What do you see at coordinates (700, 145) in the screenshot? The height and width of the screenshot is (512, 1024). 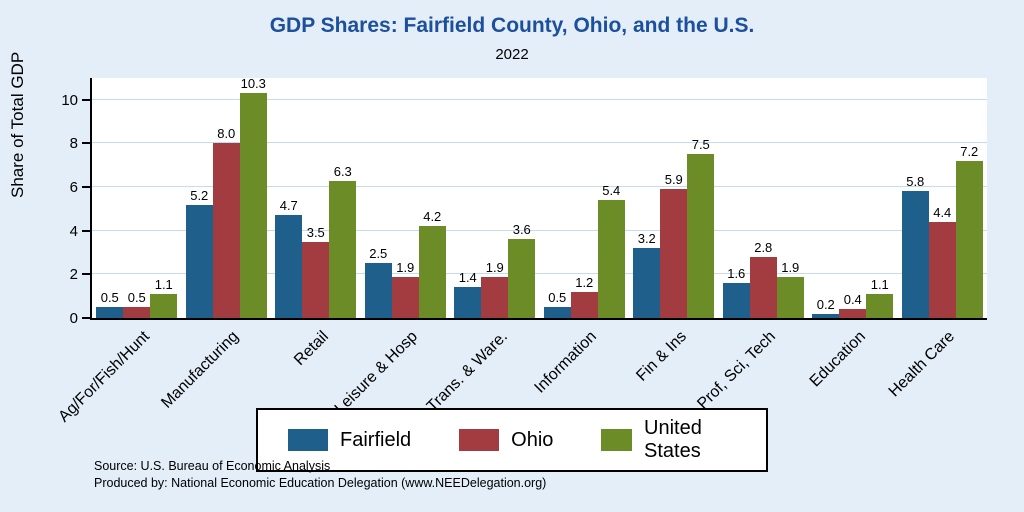 I see `bar-value-label: 7.5` at bounding box center [700, 145].